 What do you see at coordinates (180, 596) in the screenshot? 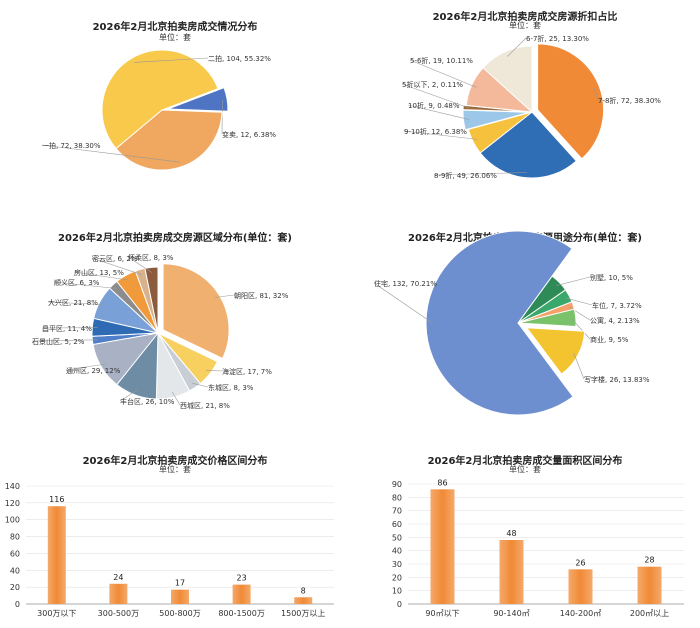
I see `bar-500-800万` at bounding box center [180, 596].